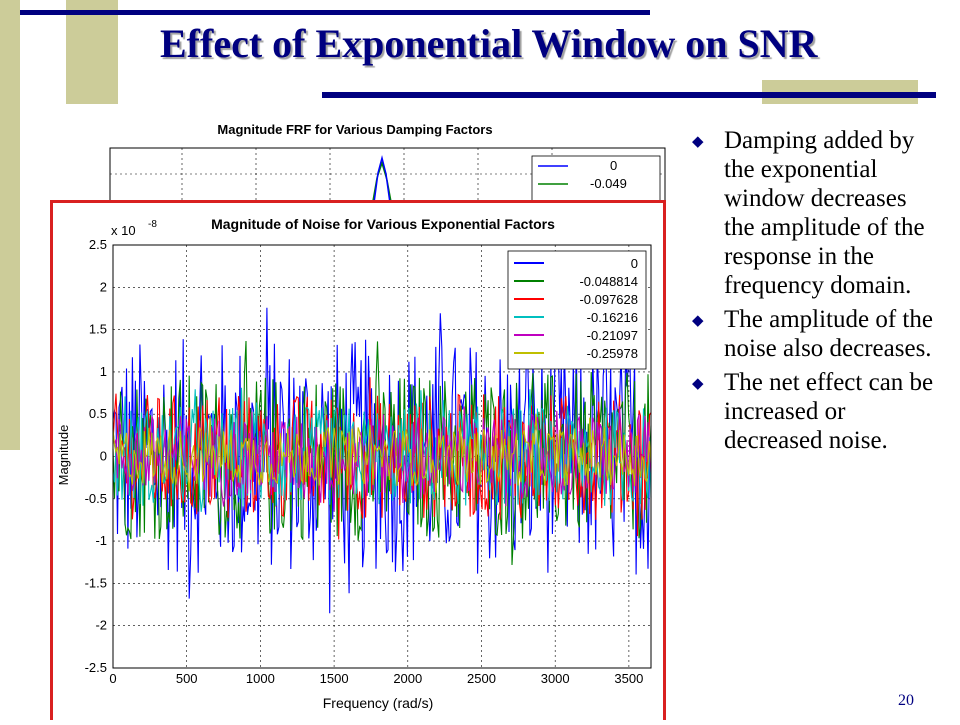 The image size is (960, 725). I want to click on frf-legend-1: -0.049, so click(608, 183).